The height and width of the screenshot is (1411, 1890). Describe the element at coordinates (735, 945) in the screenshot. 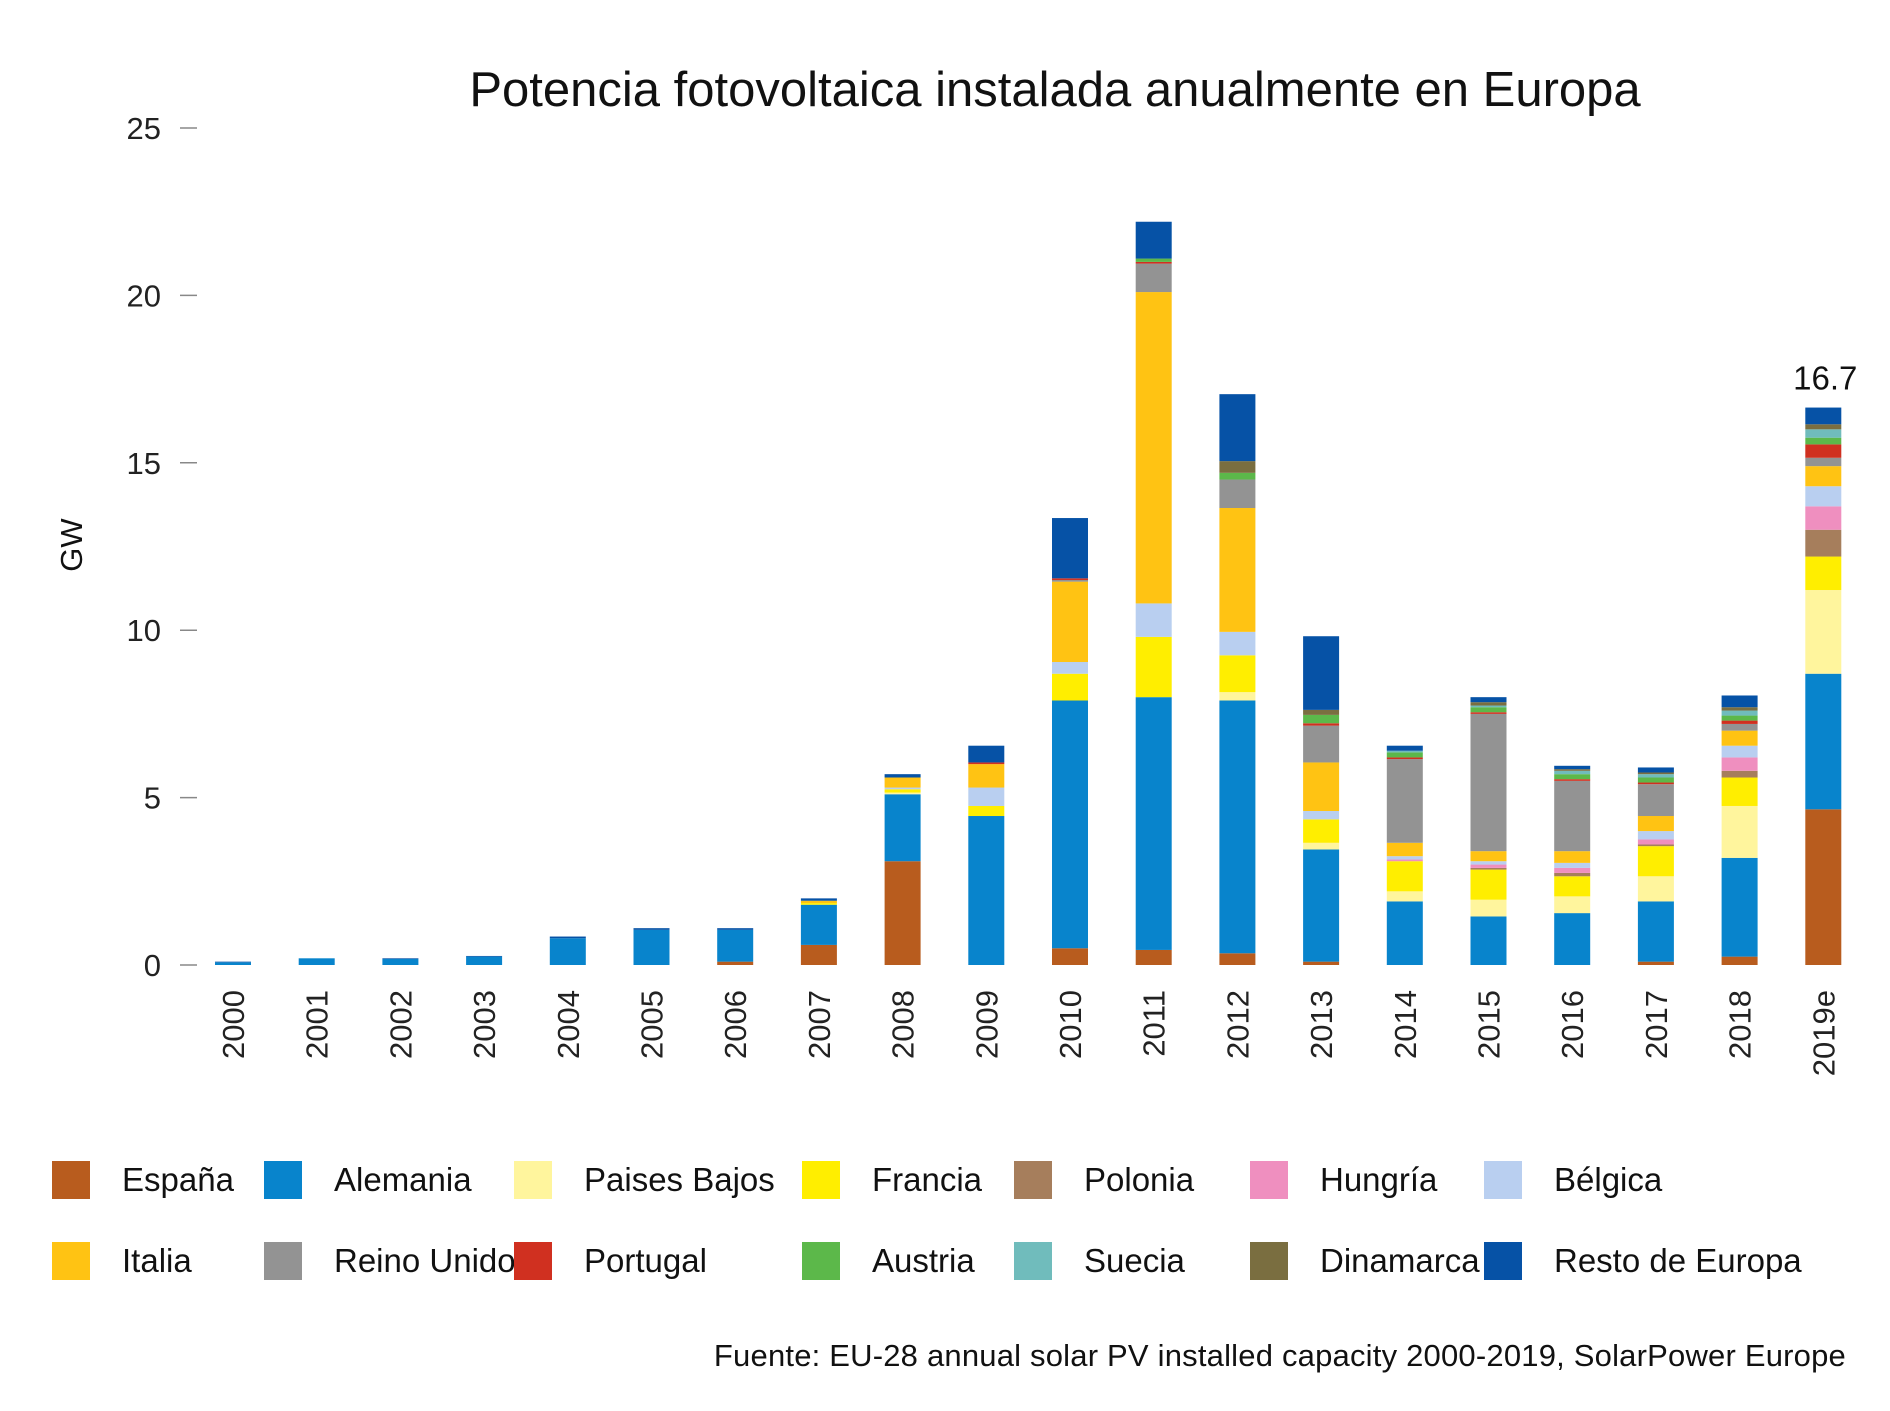

I see `bar-segment-alemania-2006` at that location.